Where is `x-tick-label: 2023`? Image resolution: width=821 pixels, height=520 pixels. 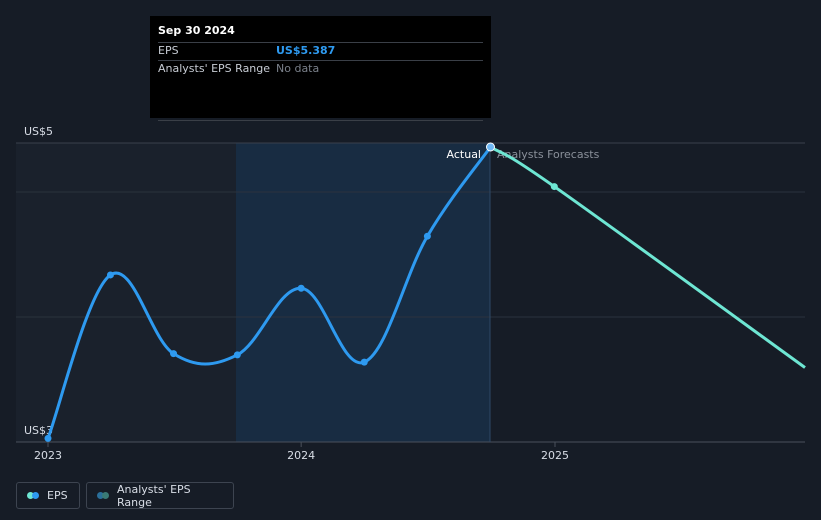 x-tick-label: 2023 is located at coordinates (48, 455).